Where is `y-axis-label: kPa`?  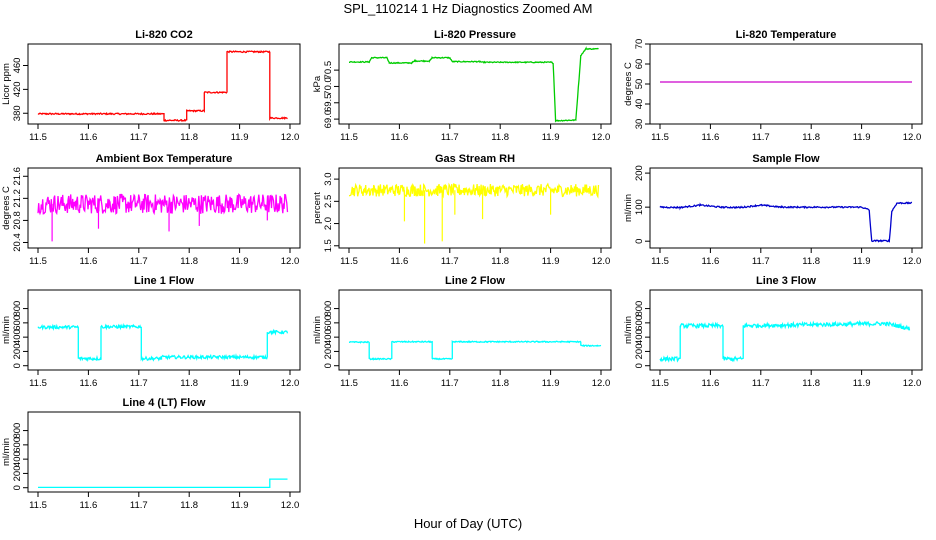
y-axis-label: kPa is located at coordinates (317, 83).